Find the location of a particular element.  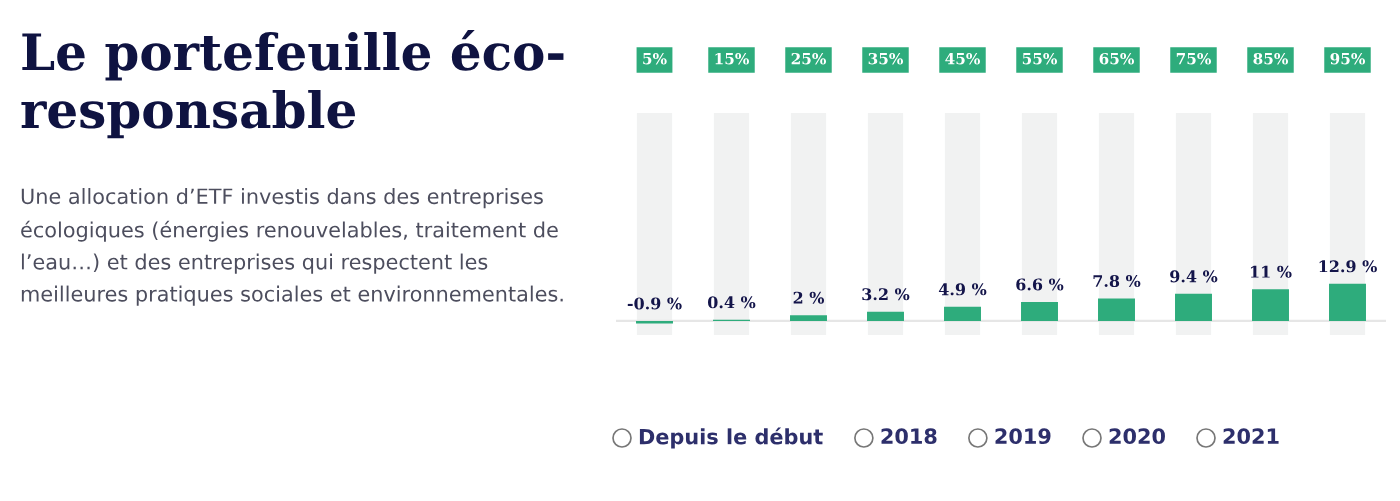

data-label: 4.9 % is located at coordinates (962, 289).